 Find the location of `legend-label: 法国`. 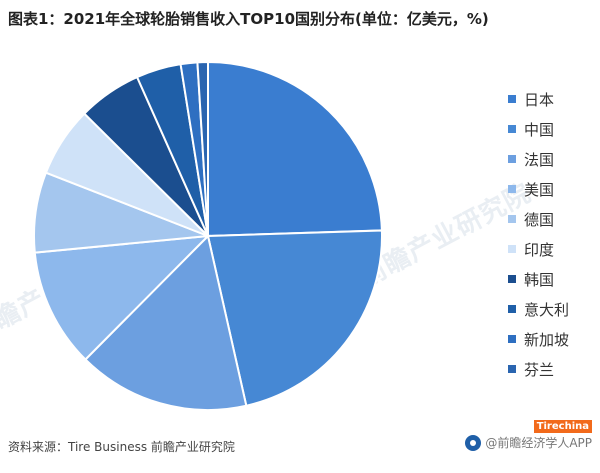

legend-label: 法国 is located at coordinates (539, 159).